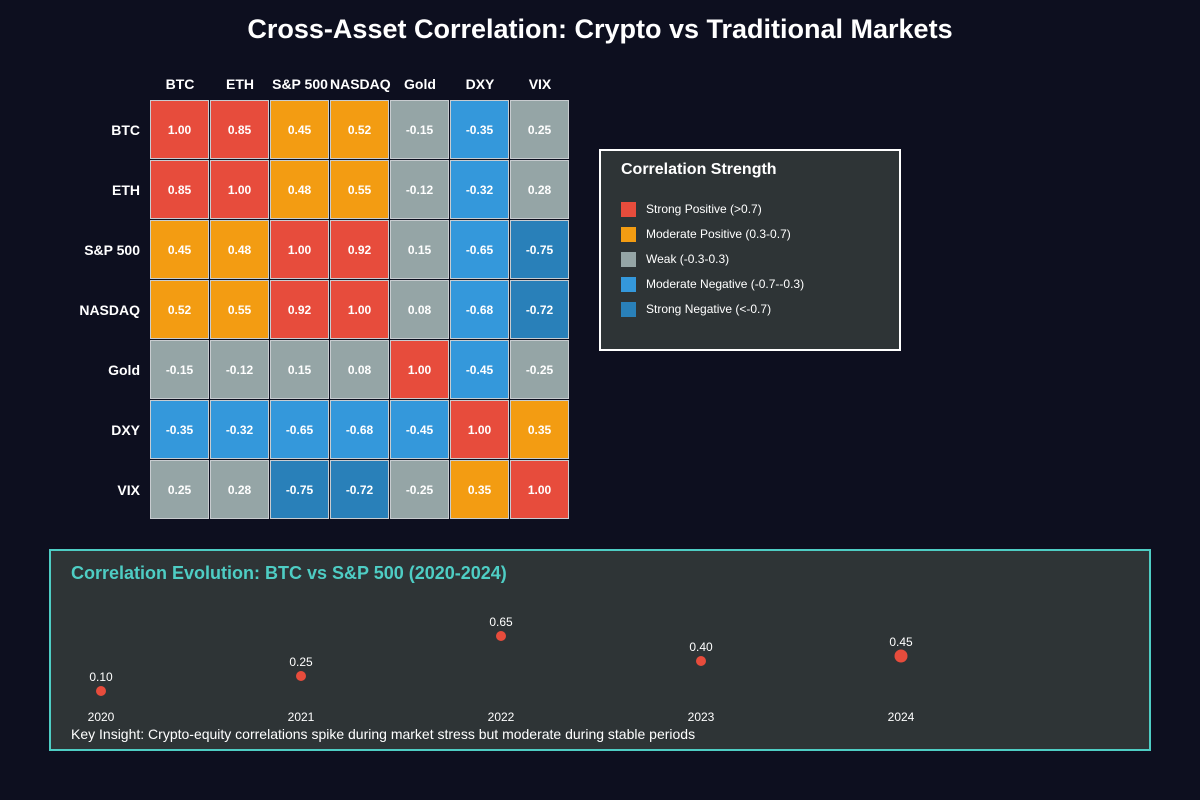 Image resolution: width=1200 pixels, height=800 pixels. I want to click on heatmap-cell-gold-s-p-500: 0.15, so click(299, 369).